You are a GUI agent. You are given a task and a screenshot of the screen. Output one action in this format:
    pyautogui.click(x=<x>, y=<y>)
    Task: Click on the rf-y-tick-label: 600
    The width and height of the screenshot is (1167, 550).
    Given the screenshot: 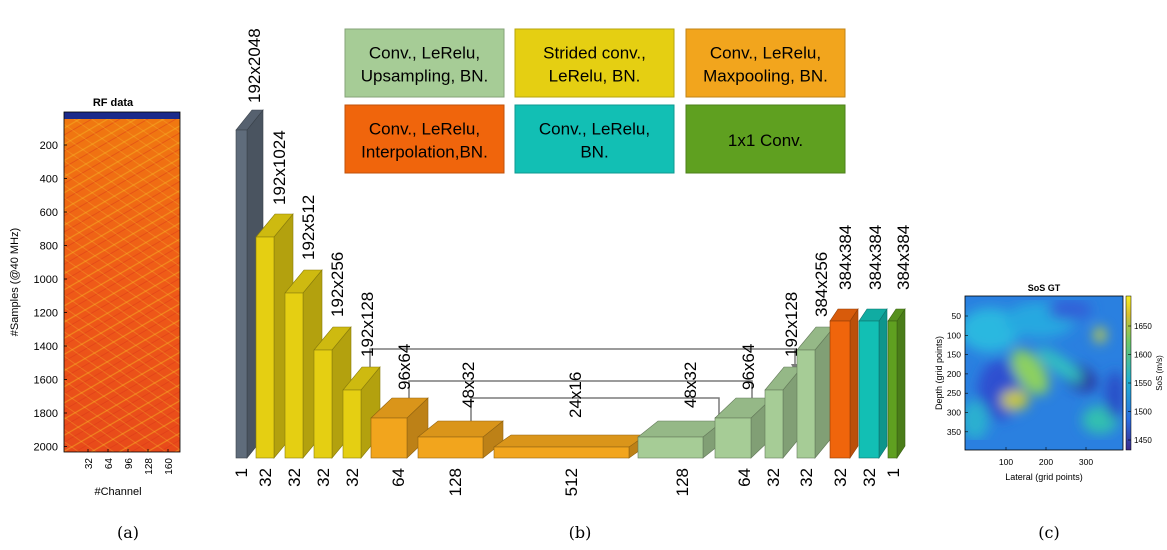 What is the action you would take?
    pyautogui.click(x=49, y=213)
    